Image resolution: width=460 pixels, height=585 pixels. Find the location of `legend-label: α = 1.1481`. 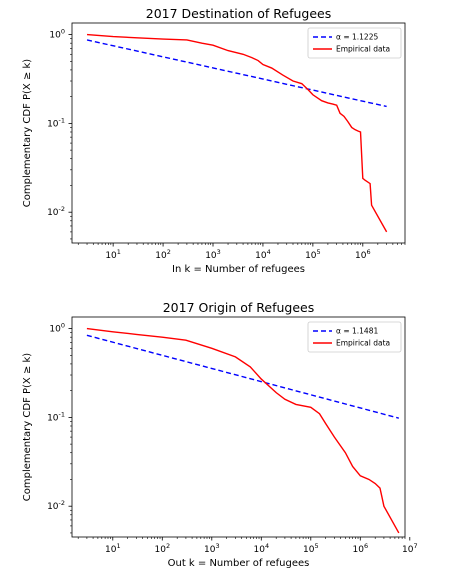

legend-label: α = 1.1481 is located at coordinates (357, 331).